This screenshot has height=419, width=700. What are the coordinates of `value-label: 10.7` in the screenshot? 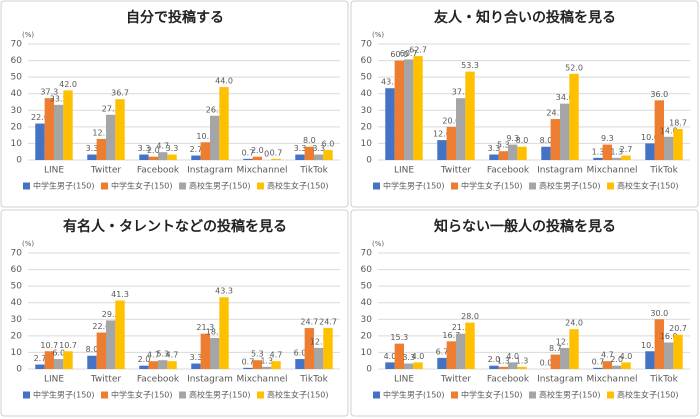 It's located at (49, 345).